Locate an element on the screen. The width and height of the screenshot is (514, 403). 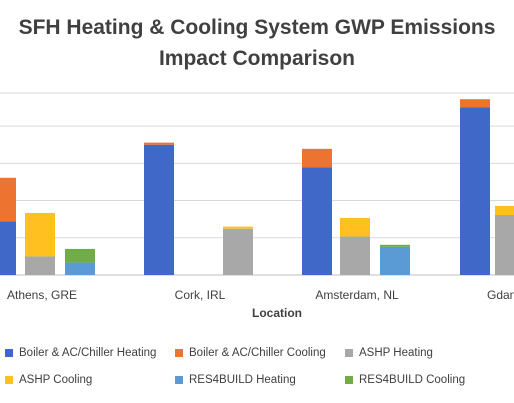
legend-label: RES4BUILD Heating is located at coordinates (242, 380).